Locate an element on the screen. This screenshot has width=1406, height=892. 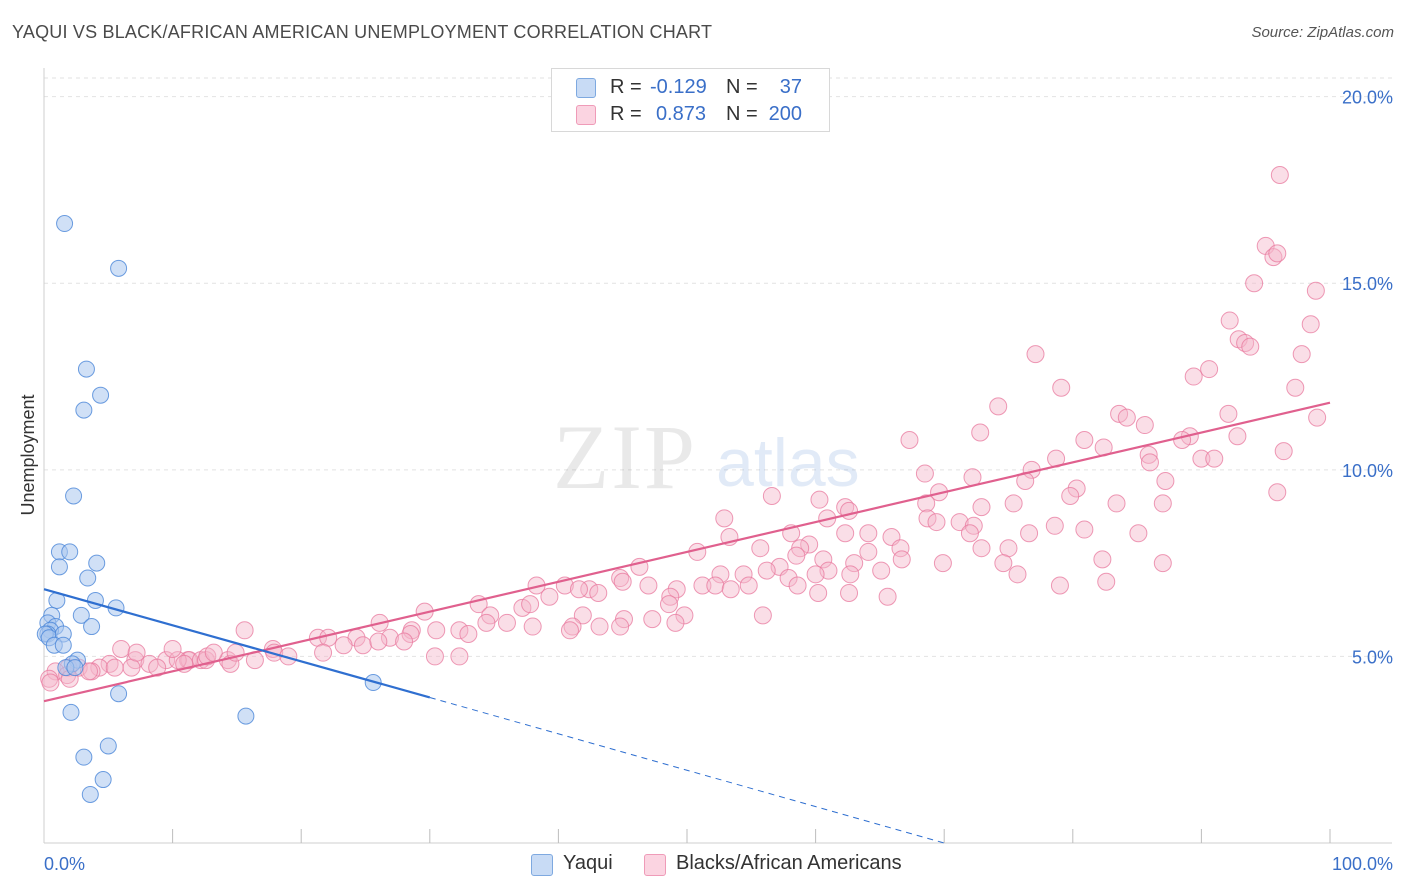
watermark-atlas: atlas is located at coordinates (788, 463).